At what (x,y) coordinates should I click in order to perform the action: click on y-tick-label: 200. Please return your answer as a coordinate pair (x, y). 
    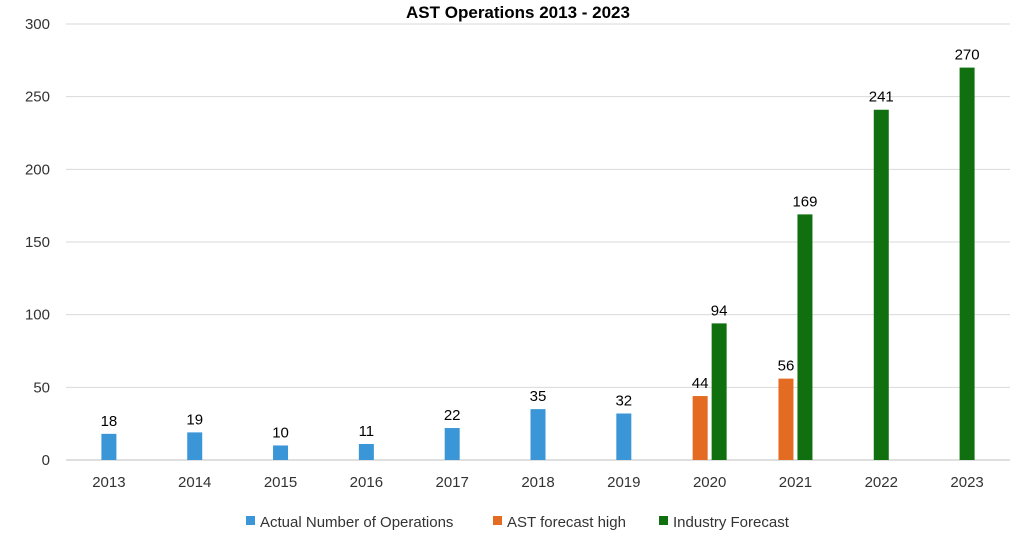
    Looking at the image, I should click on (37, 169).